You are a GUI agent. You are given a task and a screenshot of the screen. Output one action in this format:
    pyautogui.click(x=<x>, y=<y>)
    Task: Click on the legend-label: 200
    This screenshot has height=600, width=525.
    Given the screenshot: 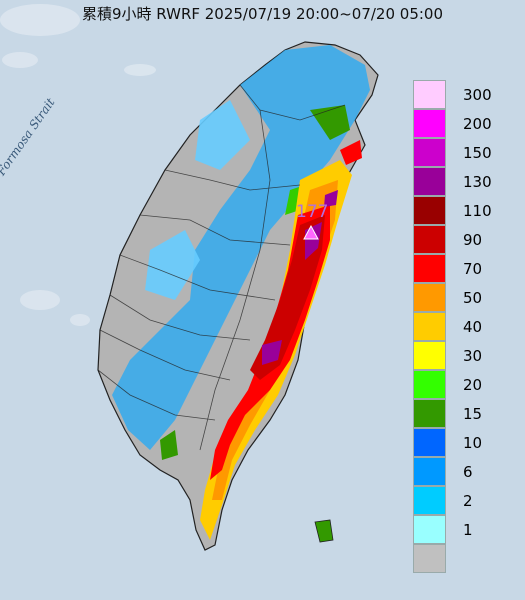 What is the action you would take?
    pyautogui.click(x=477, y=124)
    